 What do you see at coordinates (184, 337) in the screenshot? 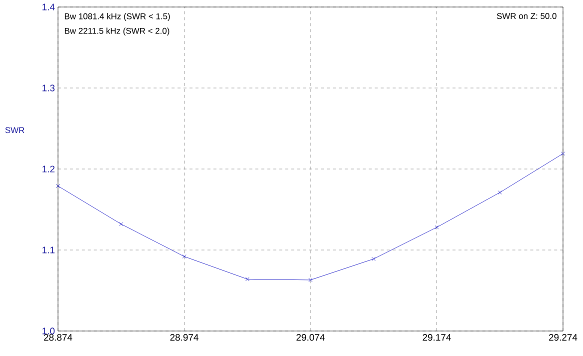
I see `x-tick-label: 28.974` at bounding box center [184, 337].